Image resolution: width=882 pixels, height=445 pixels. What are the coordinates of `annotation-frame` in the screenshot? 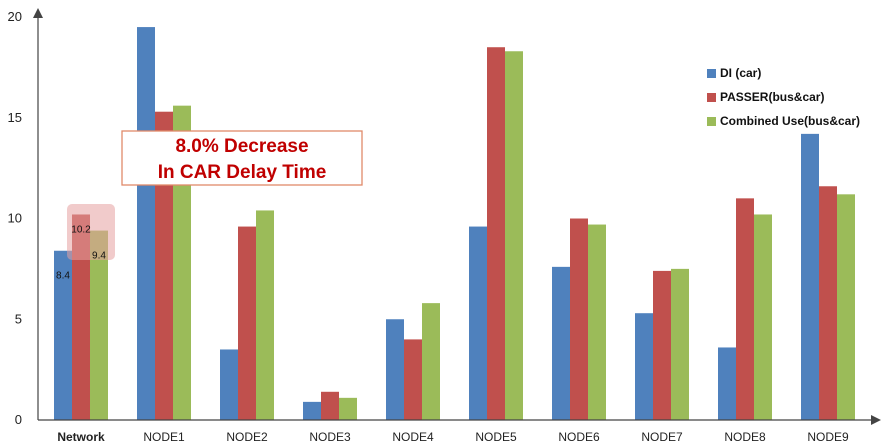 It's located at (242, 158).